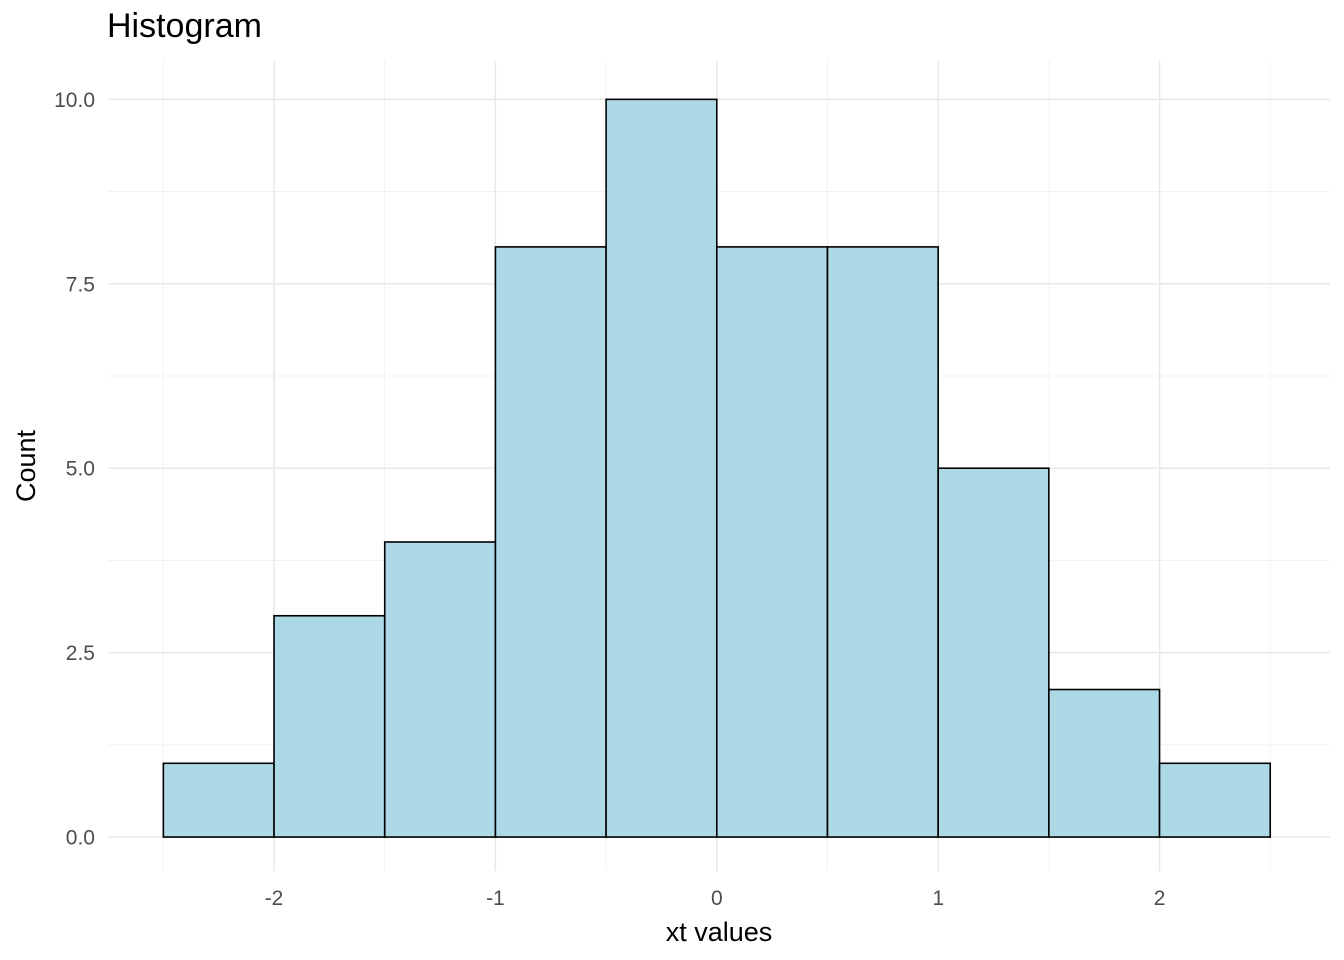 This screenshot has height=960, width=1344. What do you see at coordinates (938, 898) in the screenshot?
I see `x-tick-label: 1` at bounding box center [938, 898].